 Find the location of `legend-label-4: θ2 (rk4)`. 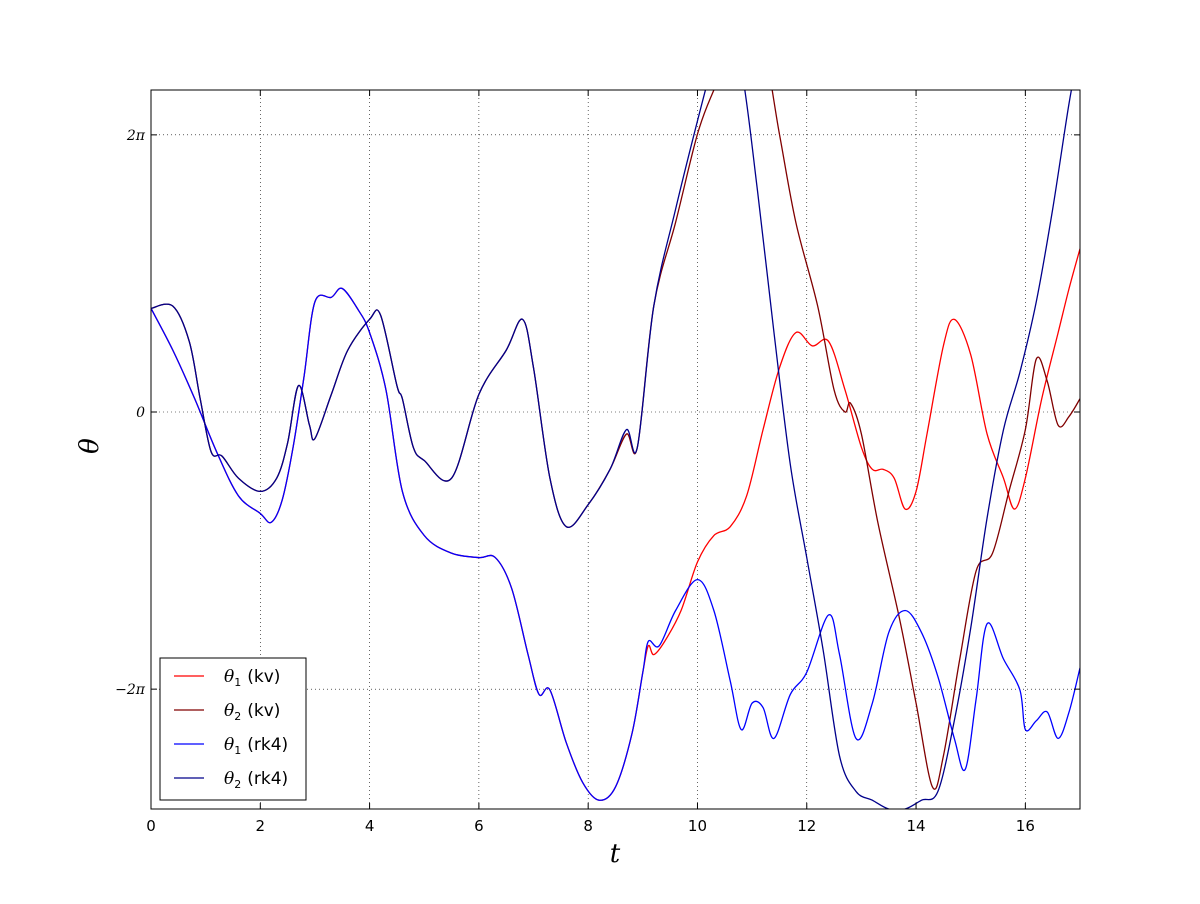

legend-label-4: θ2 (rk4) is located at coordinates (256, 780).